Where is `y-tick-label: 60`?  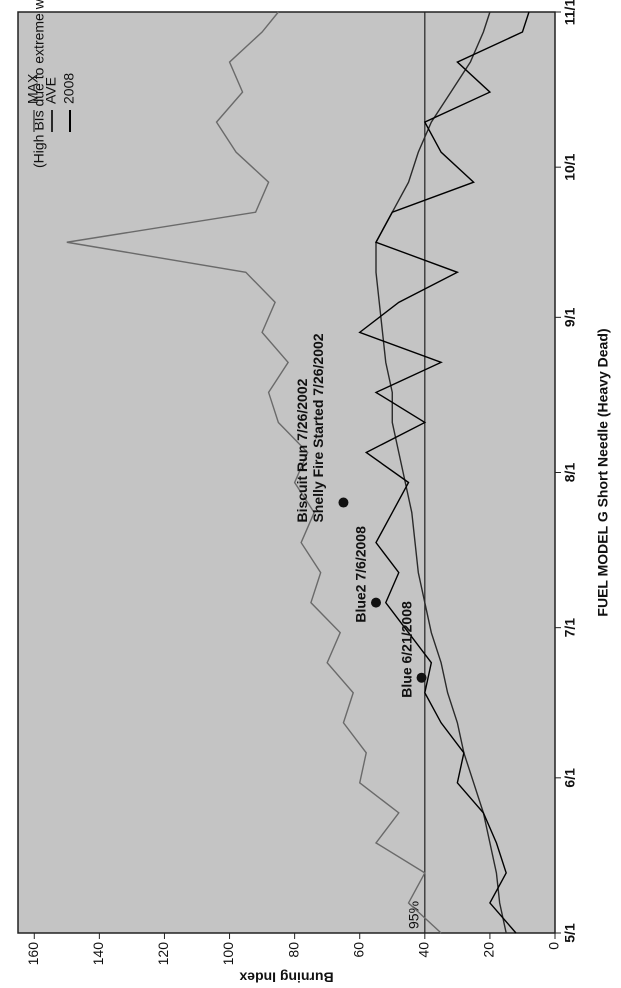
y-tick-label: 60 is located at coordinates (358, 950).